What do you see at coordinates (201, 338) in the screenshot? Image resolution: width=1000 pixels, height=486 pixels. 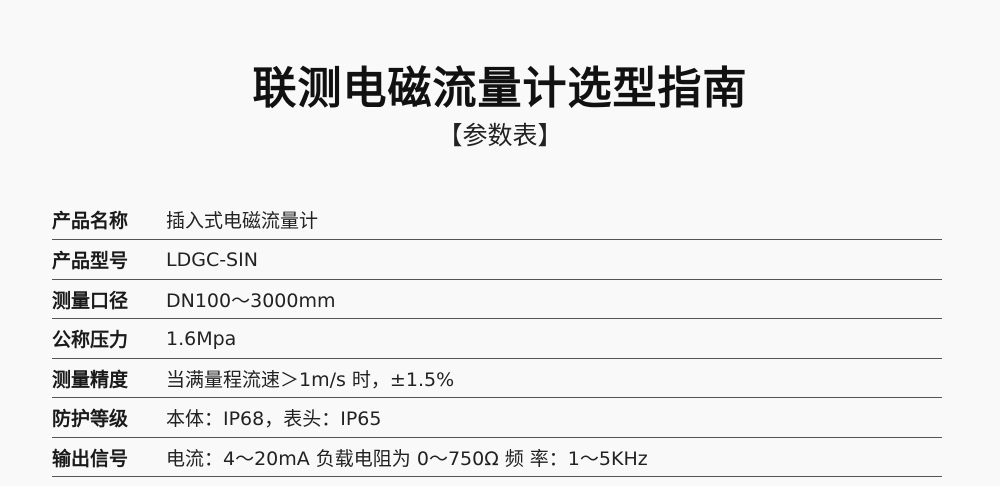 I see `spec-value: 1.6Mpa` at bounding box center [201, 338].